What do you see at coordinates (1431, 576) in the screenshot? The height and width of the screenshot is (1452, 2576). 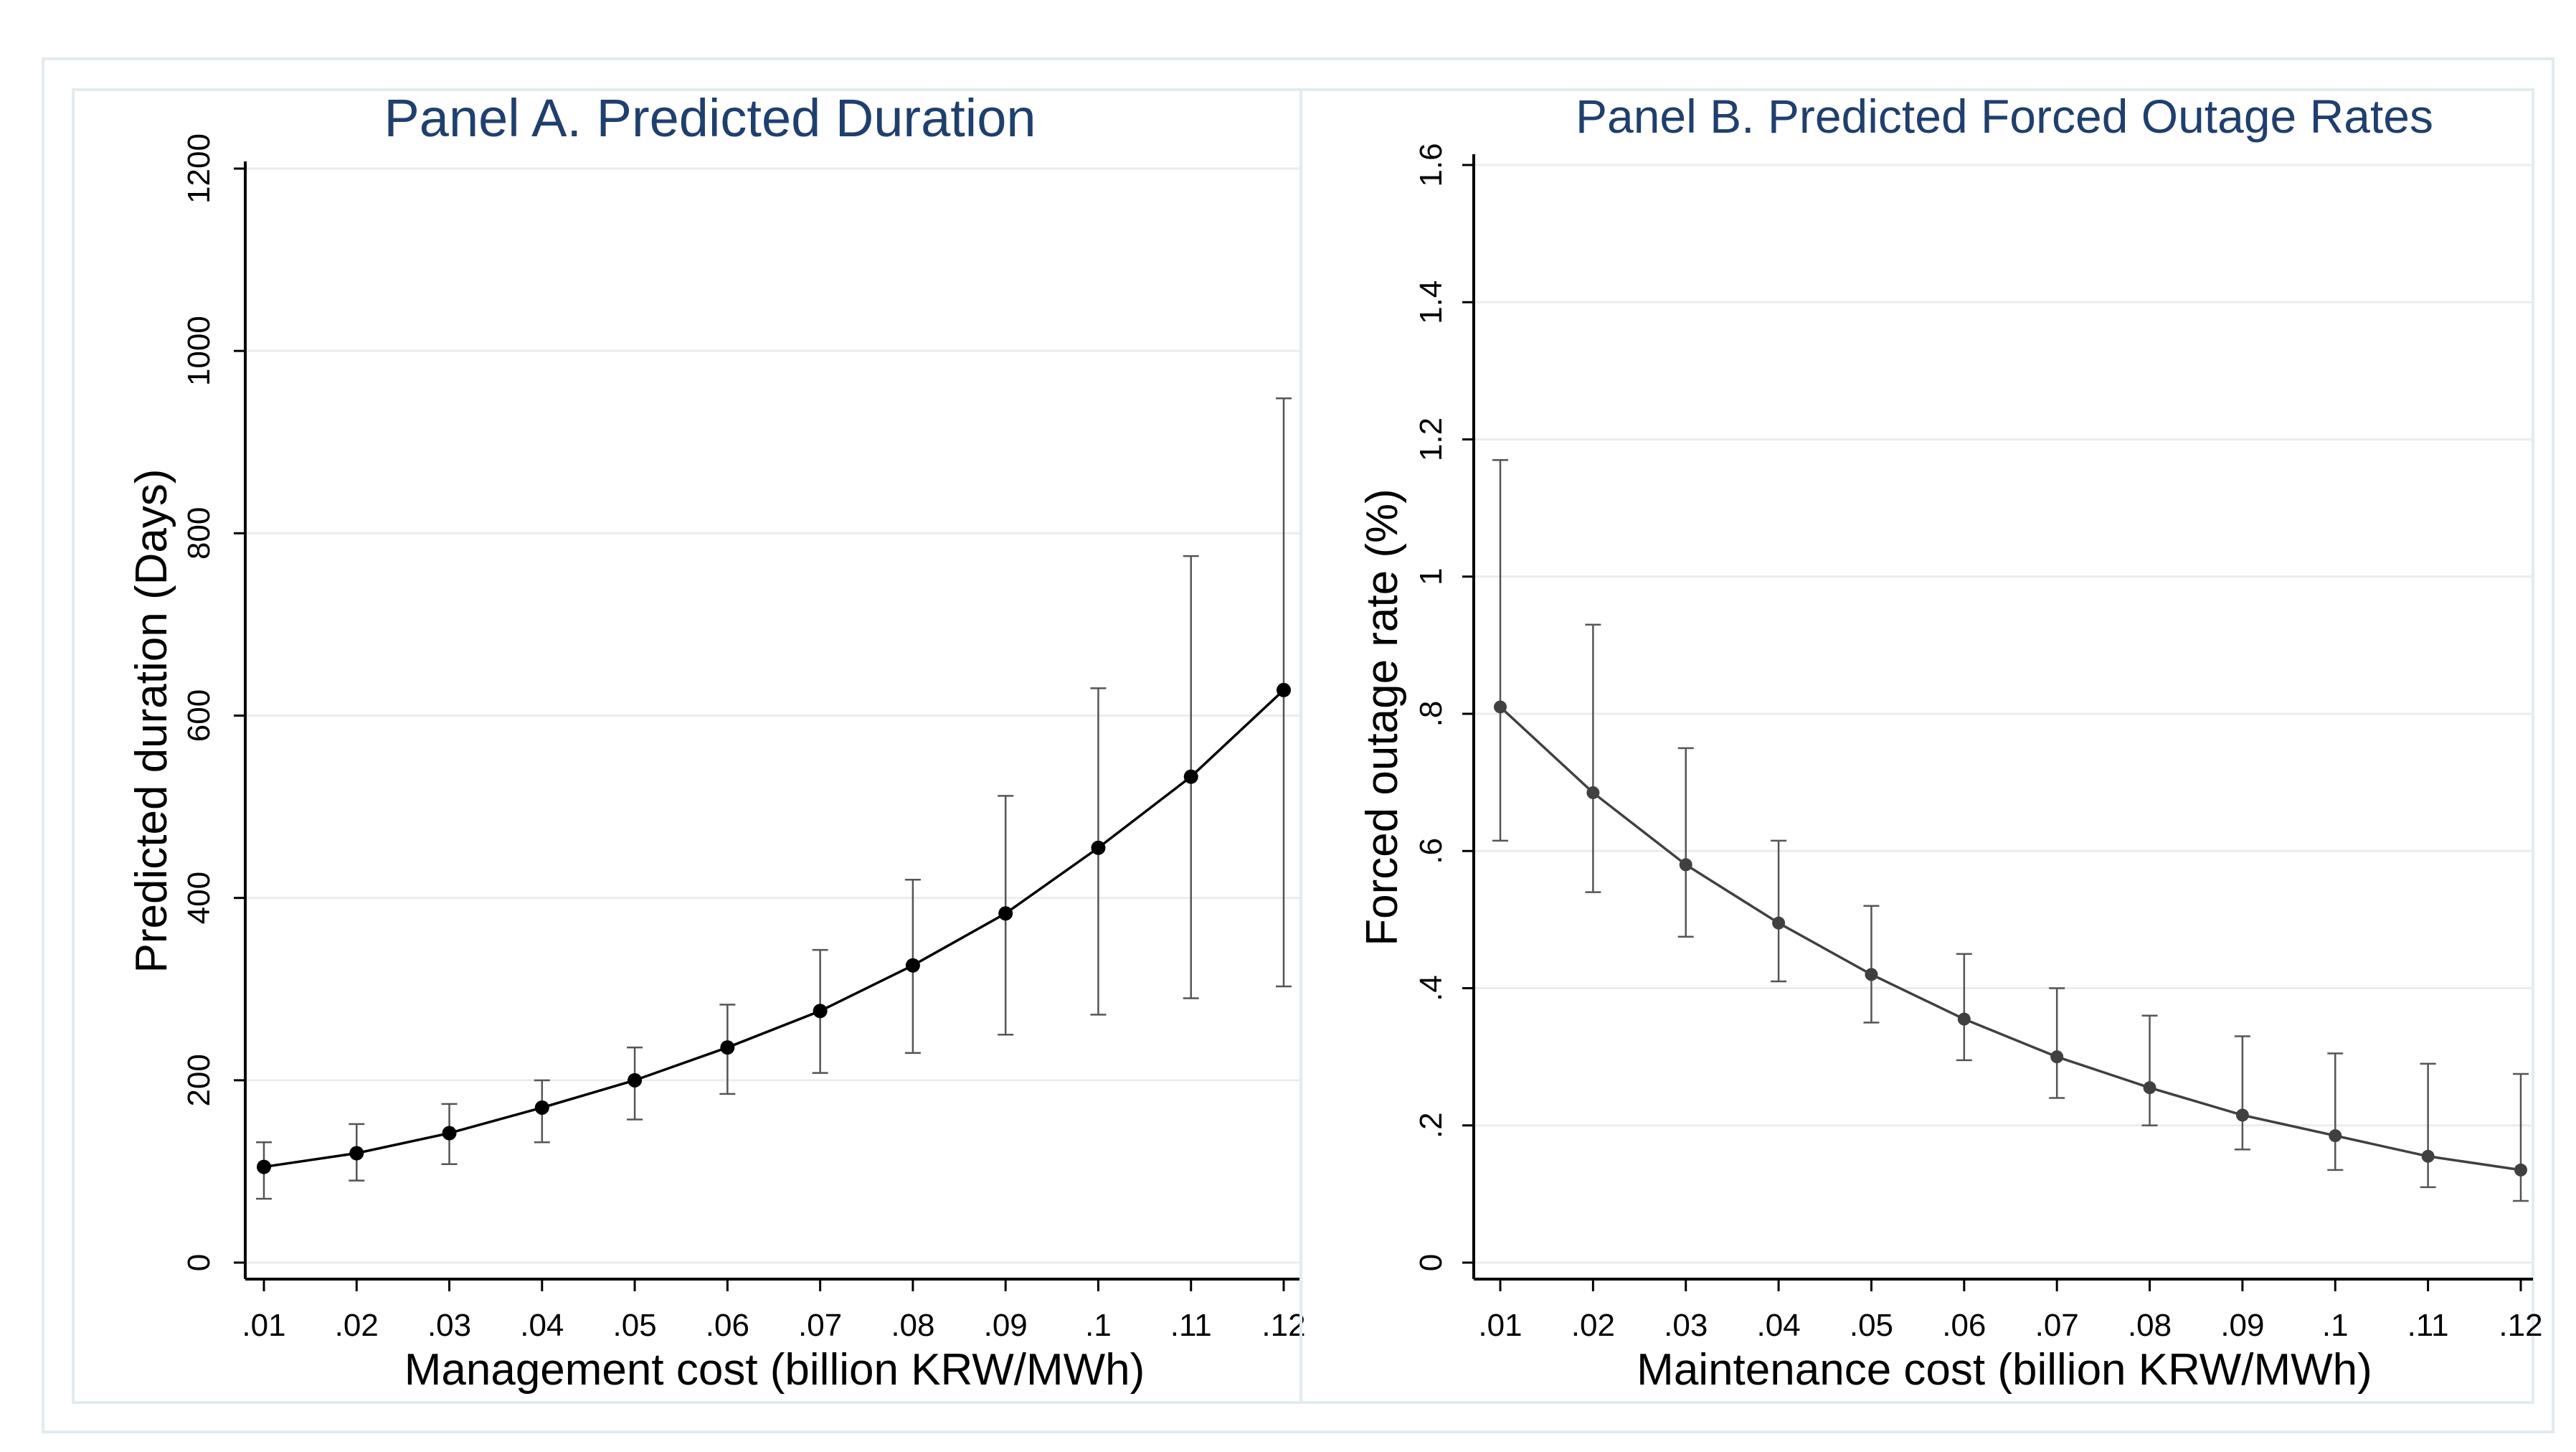 I see `panel-b-y-tick-label: 1` at bounding box center [1431, 576].